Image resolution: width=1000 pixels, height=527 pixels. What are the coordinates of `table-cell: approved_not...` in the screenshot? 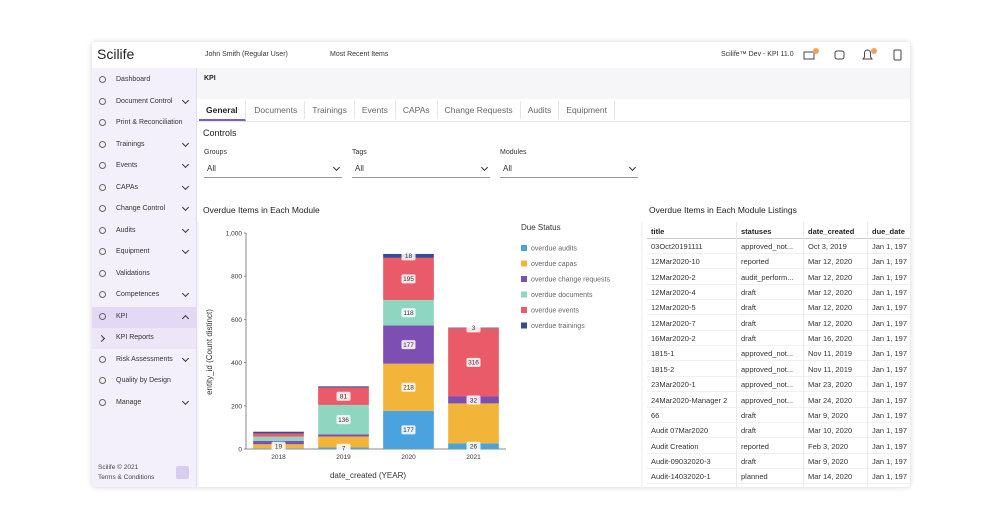 It's located at (767, 400).